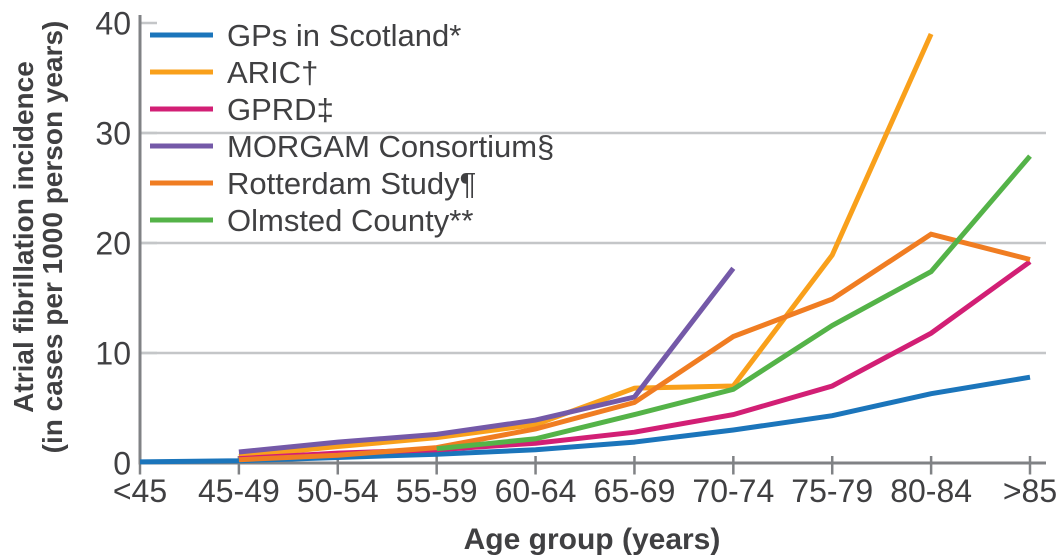 This screenshot has height=559, width=1060. I want to click on legend-label-4: Rotterdam Study¶, so click(351, 183).